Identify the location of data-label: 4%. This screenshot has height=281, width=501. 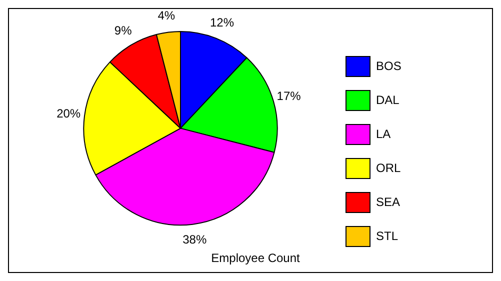
(167, 15).